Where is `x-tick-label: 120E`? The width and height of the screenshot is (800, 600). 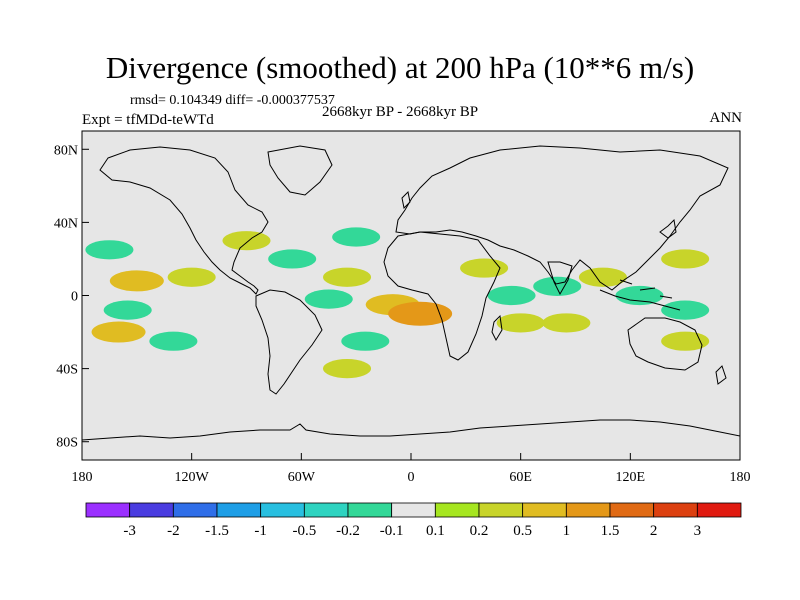
x-tick-label: 120E is located at coordinates (631, 477).